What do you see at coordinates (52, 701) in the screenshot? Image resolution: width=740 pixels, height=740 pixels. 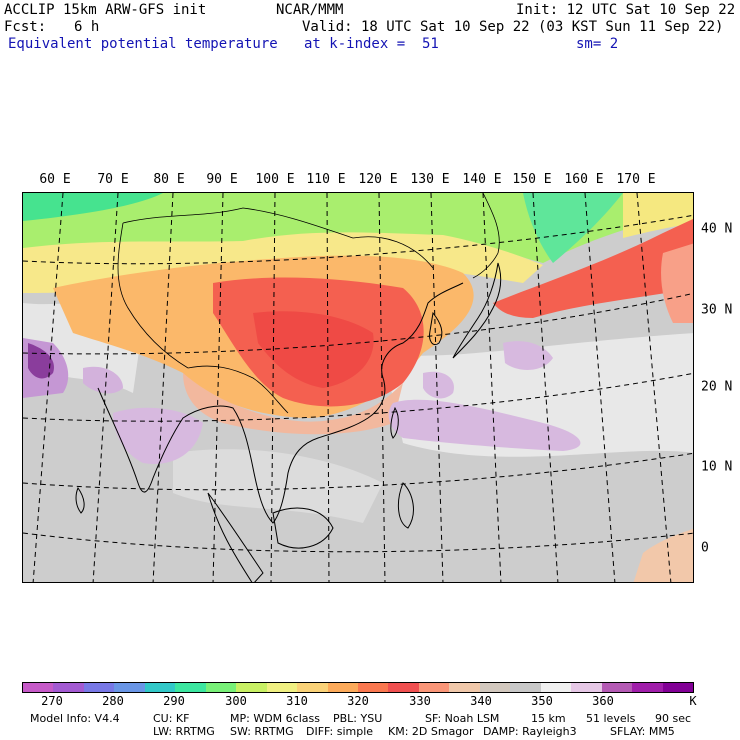 I see `colorbar-tick: 270` at bounding box center [52, 701].